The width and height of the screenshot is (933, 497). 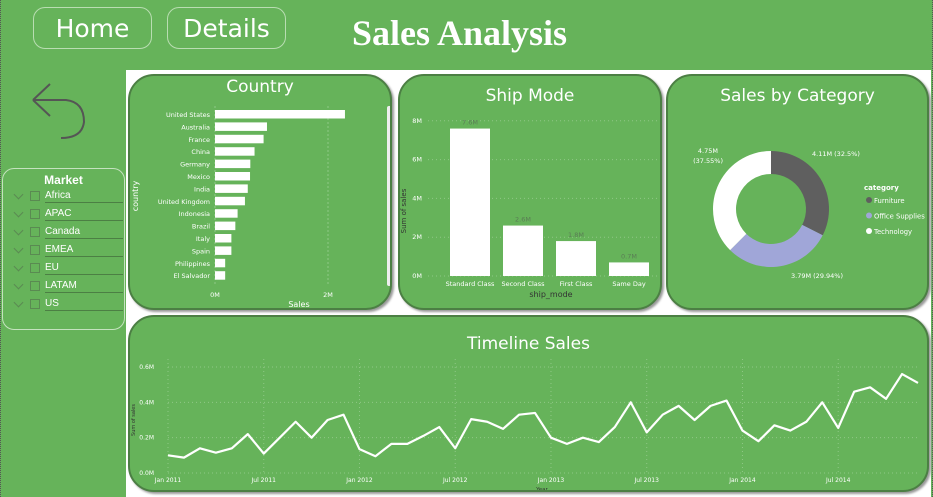 What do you see at coordinates (523, 250) in the screenshot?
I see `bar-second-class` at bounding box center [523, 250].